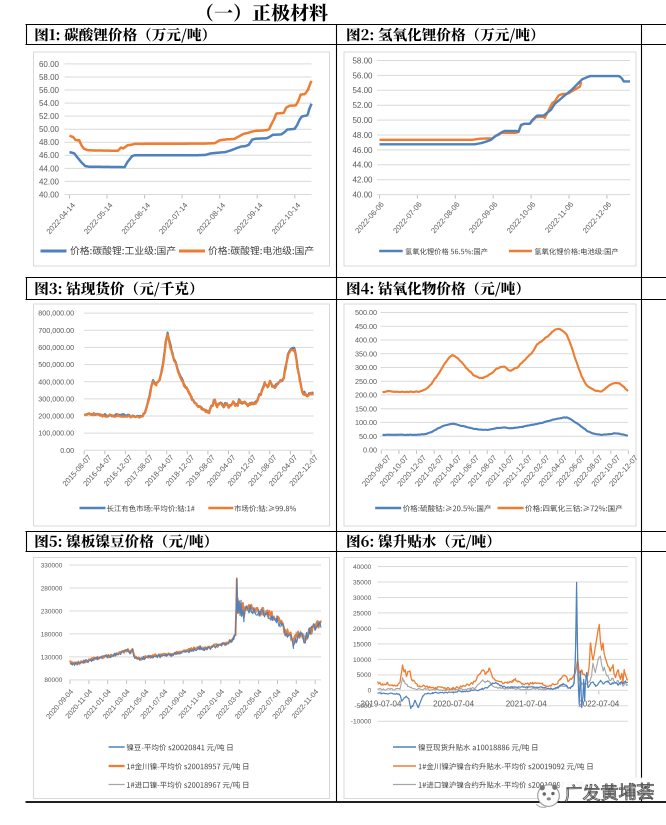 The width and height of the screenshot is (666, 825). What do you see at coordinates (362, 629) in the screenshot?
I see `svg-text: 20000` at bounding box center [362, 629].